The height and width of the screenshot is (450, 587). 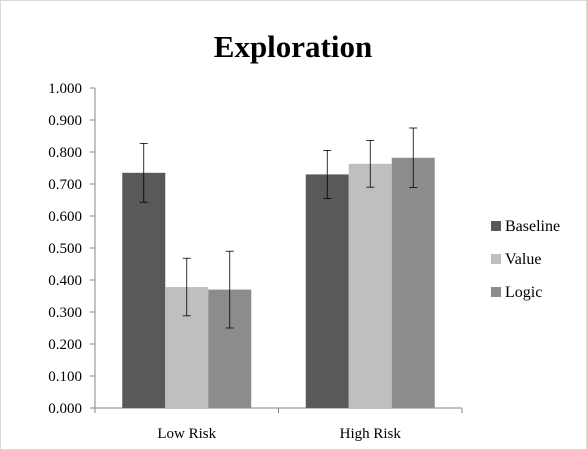 What do you see at coordinates (65, 345) in the screenshot?
I see `y-tick-label: 0.200` at bounding box center [65, 345].